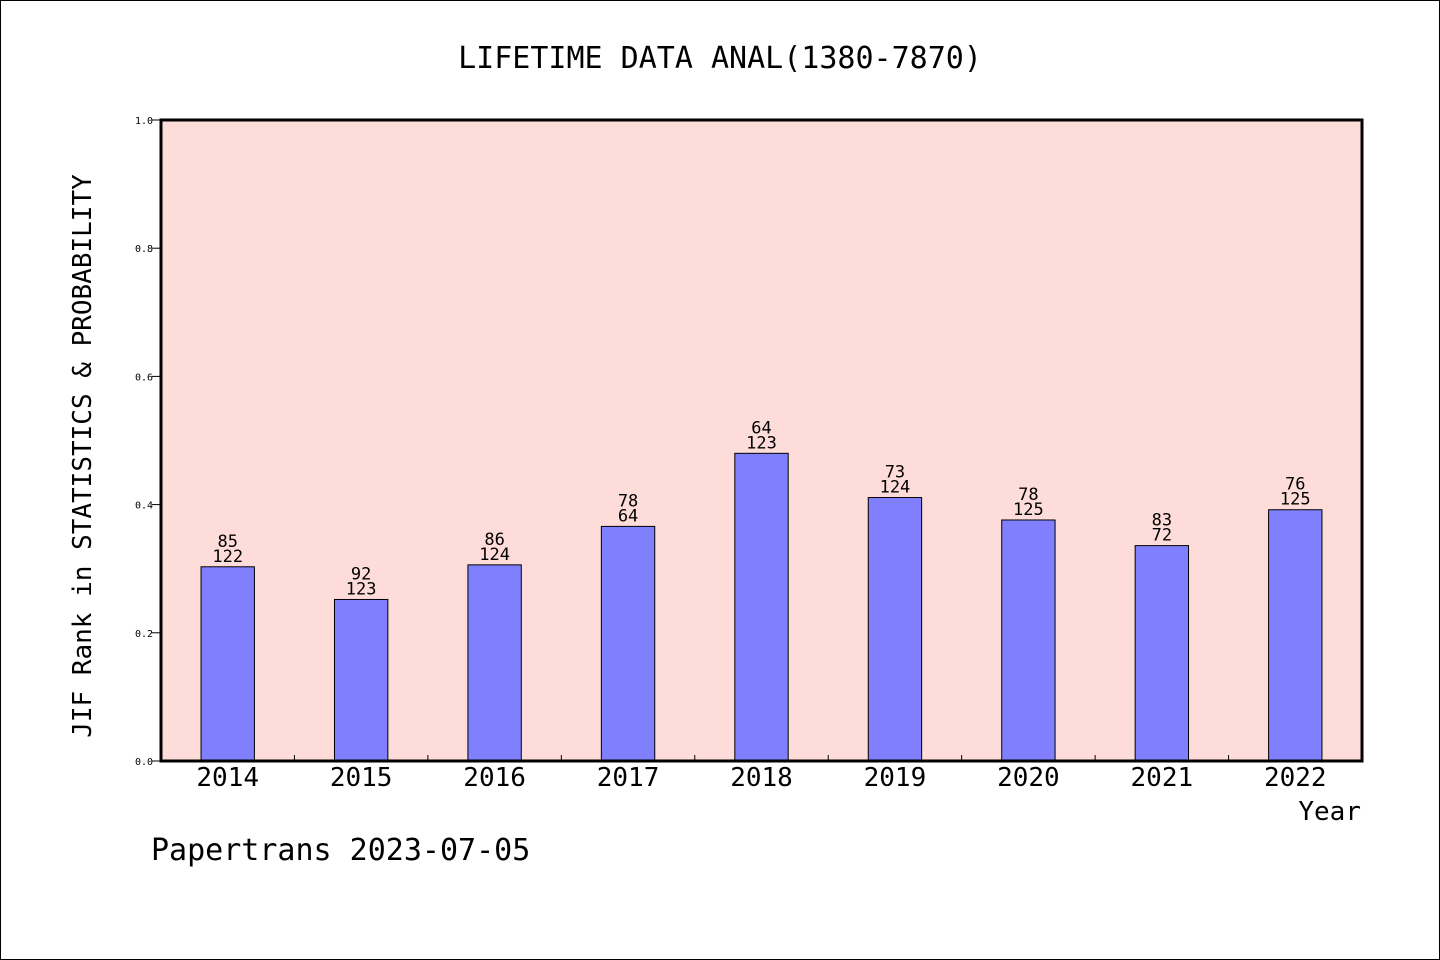 This screenshot has height=960, width=1440. I want to click on data-label-top: 73, so click(895, 473).